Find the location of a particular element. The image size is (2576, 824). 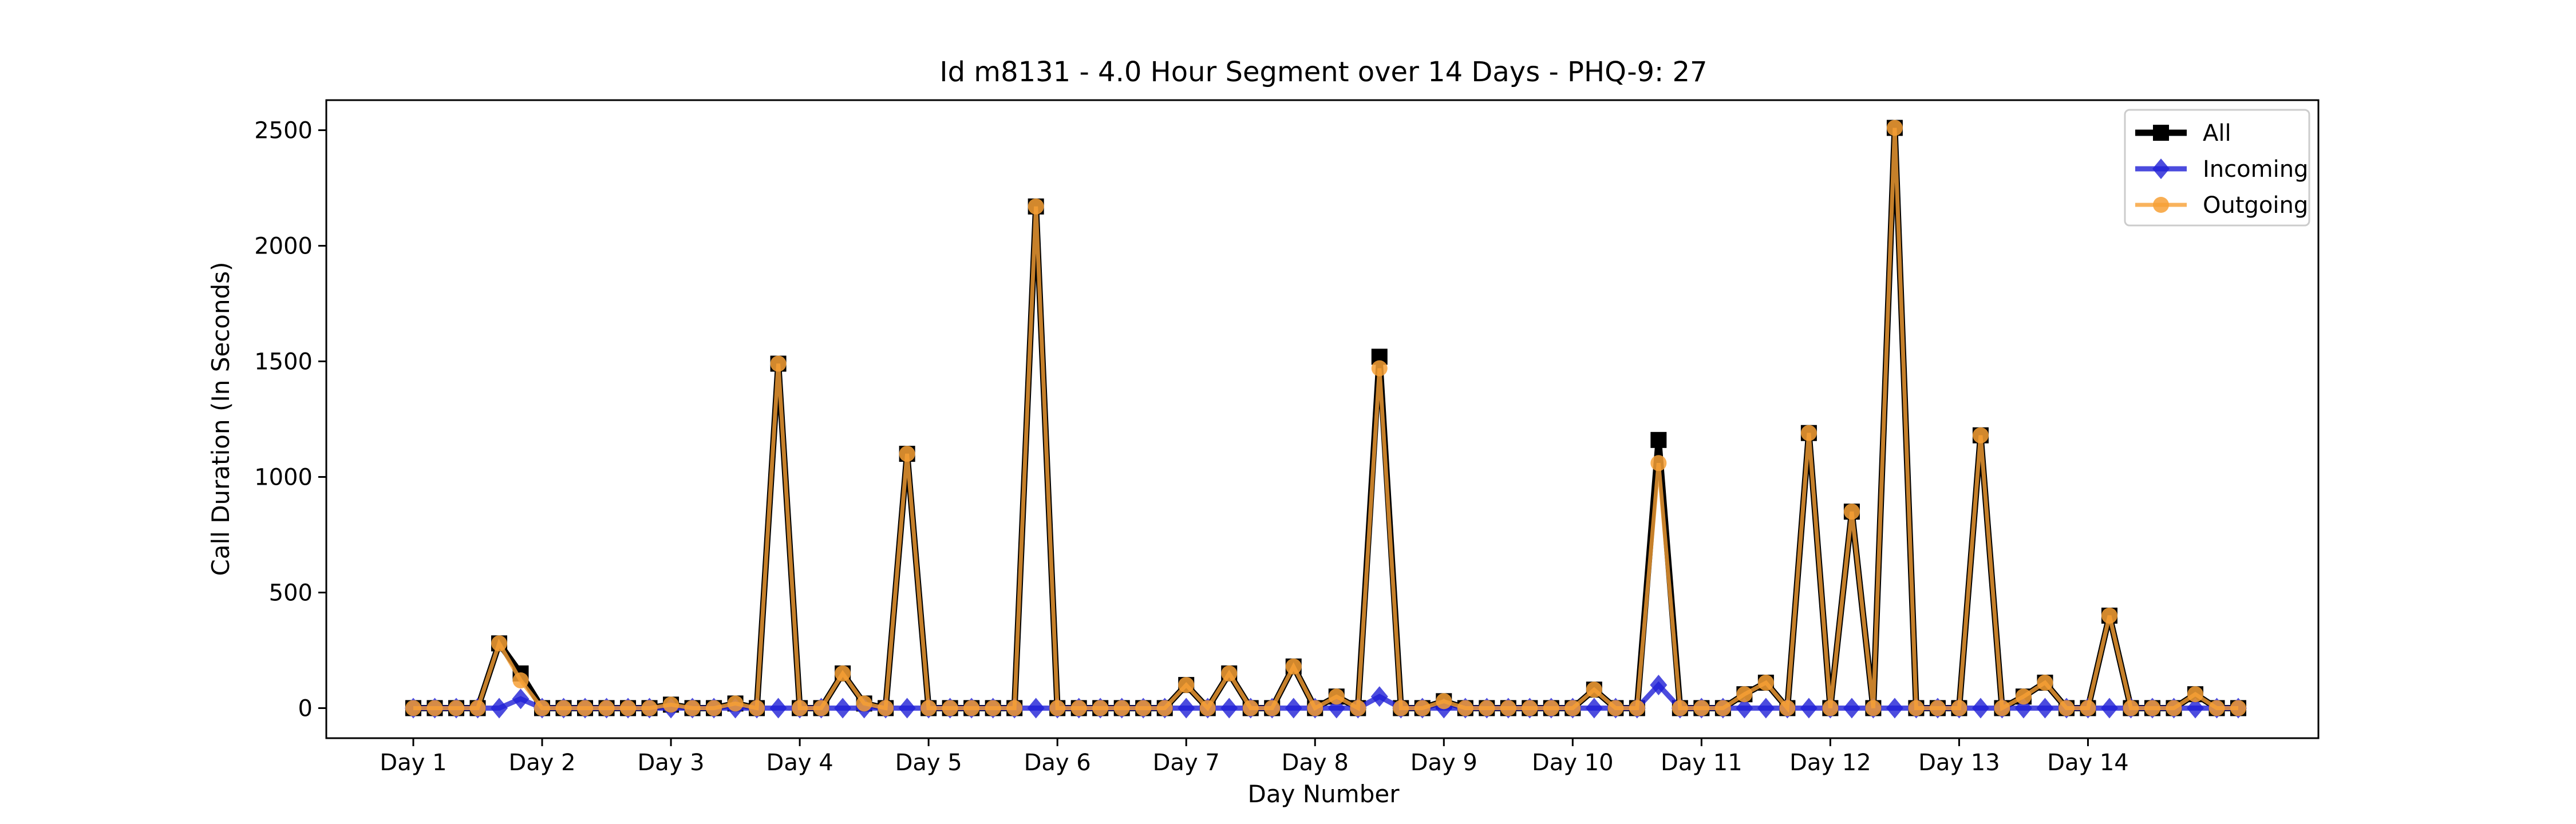

x-tick-label-2: Day 3 is located at coordinates (670, 763).